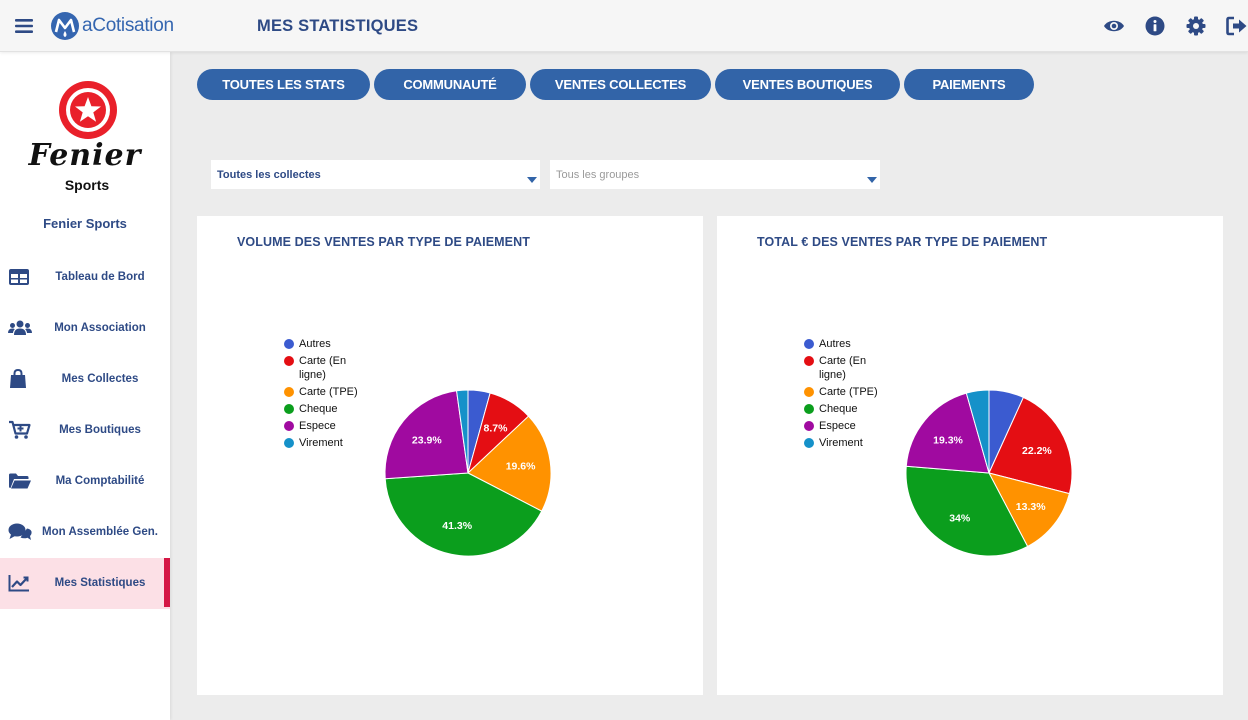 The image size is (1248, 720). What do you see at coordinates (19, 430) in the screenshot?
I see `cart-icon` at bounding box center [19, 430].